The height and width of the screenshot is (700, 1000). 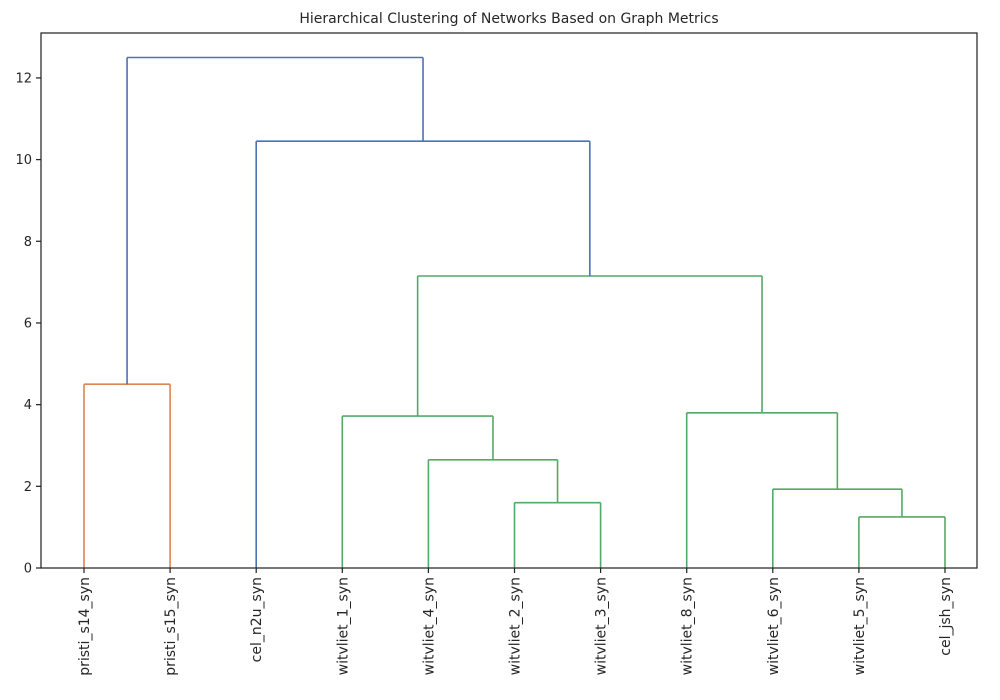 I want to click on y-tick-label: 6, so click(x=28, y=323).